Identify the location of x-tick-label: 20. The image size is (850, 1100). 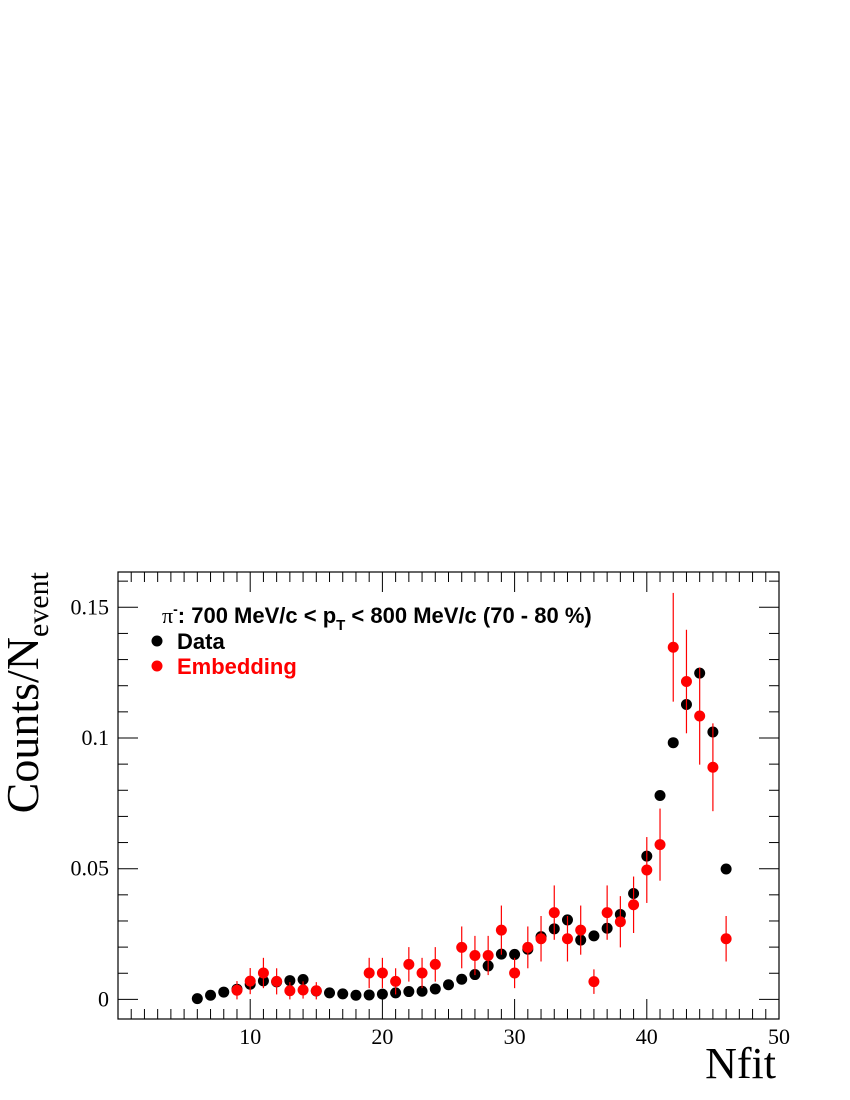
(382, 1036).